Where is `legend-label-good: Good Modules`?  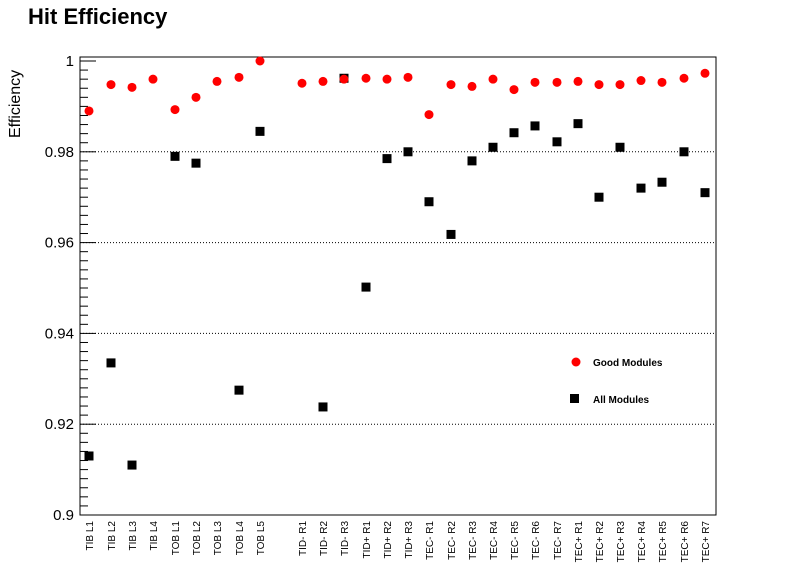
legend-label-good: Good Modules is located at coordinates (628, 363).